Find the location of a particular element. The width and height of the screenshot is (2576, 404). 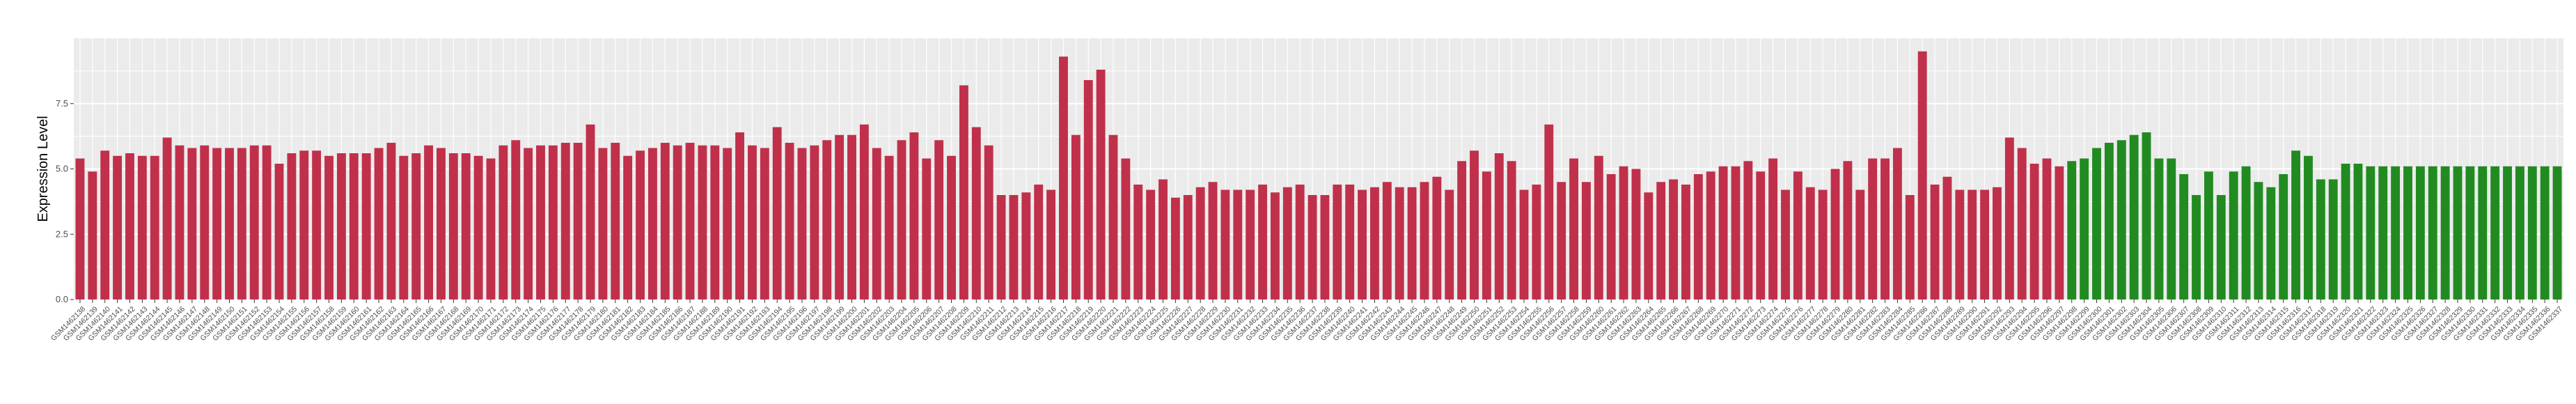

y-axis-ticks: 0.0 2.5 5.0 7.5 is located at coordinates (65, 201).